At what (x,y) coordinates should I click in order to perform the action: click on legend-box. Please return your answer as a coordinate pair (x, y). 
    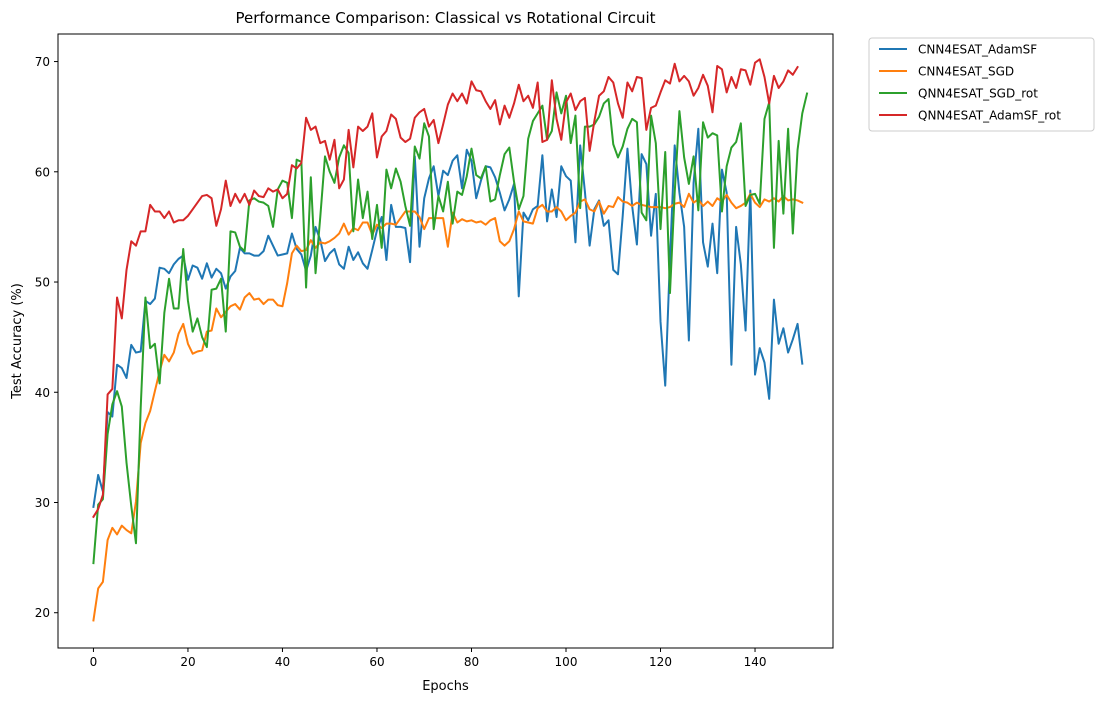
    Looking at the image, I should click on (981, 84).